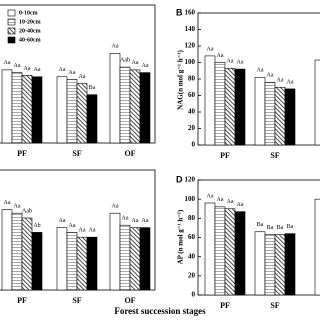 This screenshot has height=320, width=320. I want to click on panel-label: B, so click(179, 12).